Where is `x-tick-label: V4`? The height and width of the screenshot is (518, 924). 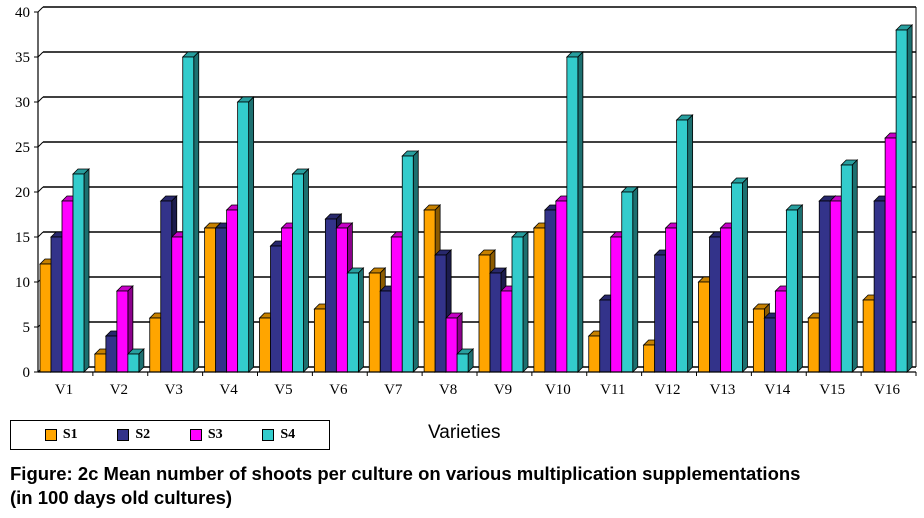 x-tick-label: V4 is located at coordinates (228, 390).